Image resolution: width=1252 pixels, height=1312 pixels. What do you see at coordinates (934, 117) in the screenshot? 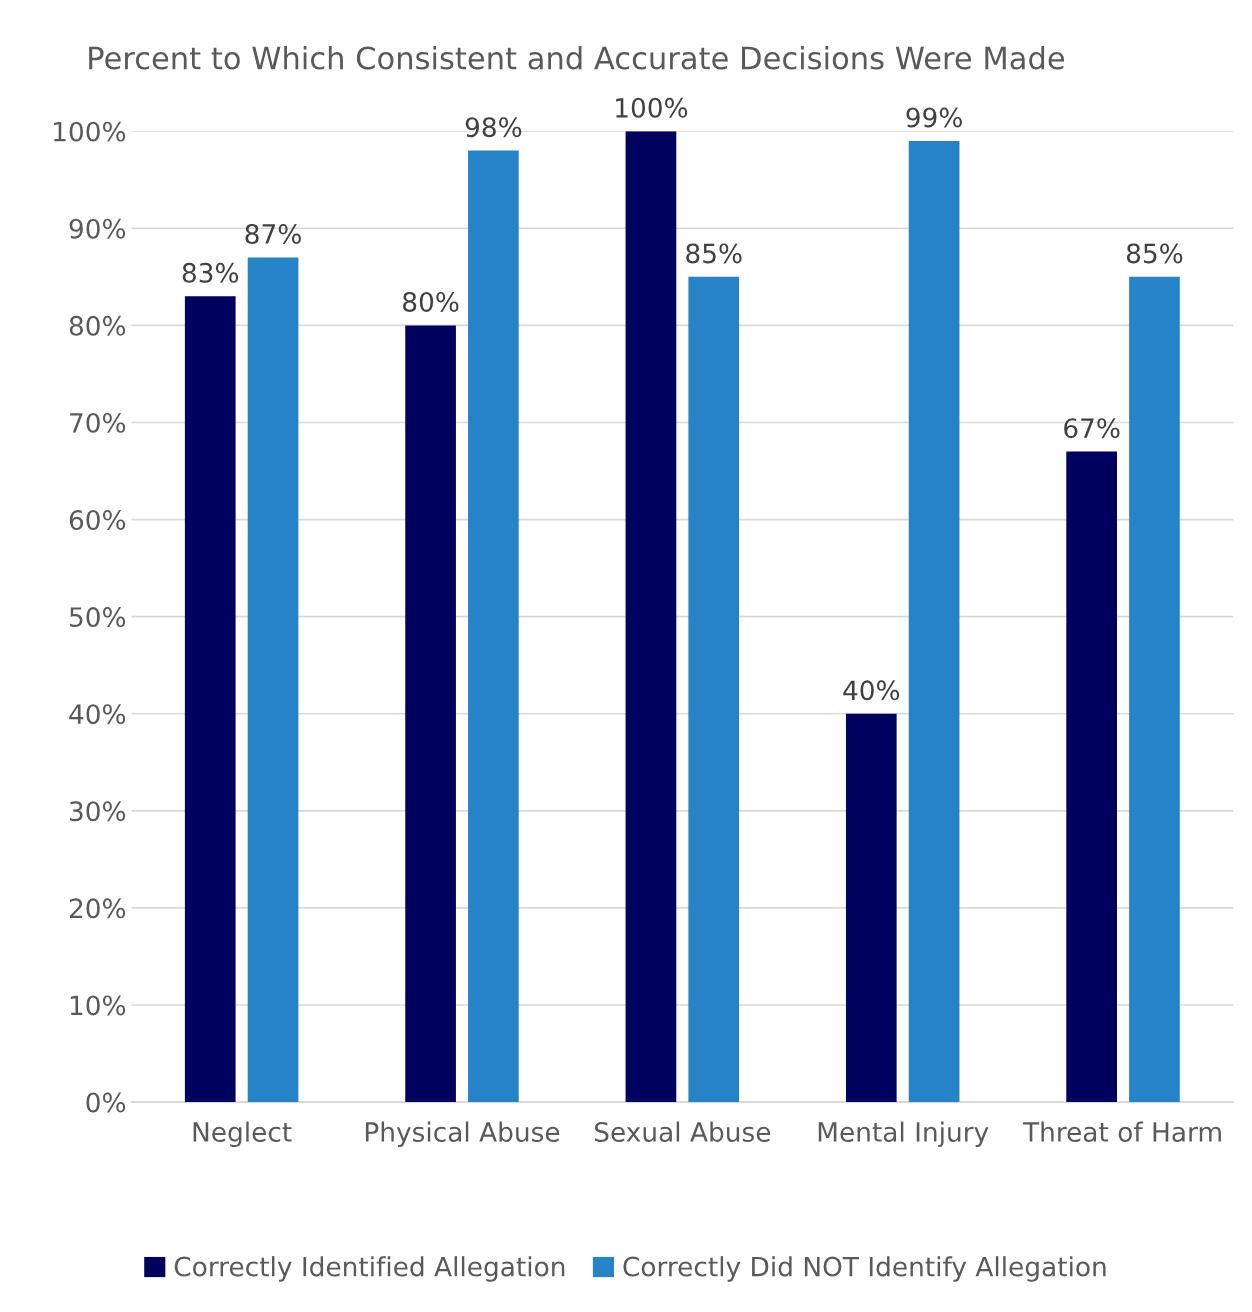
I see `data-label: 99%` at bounding box center [934, 117].